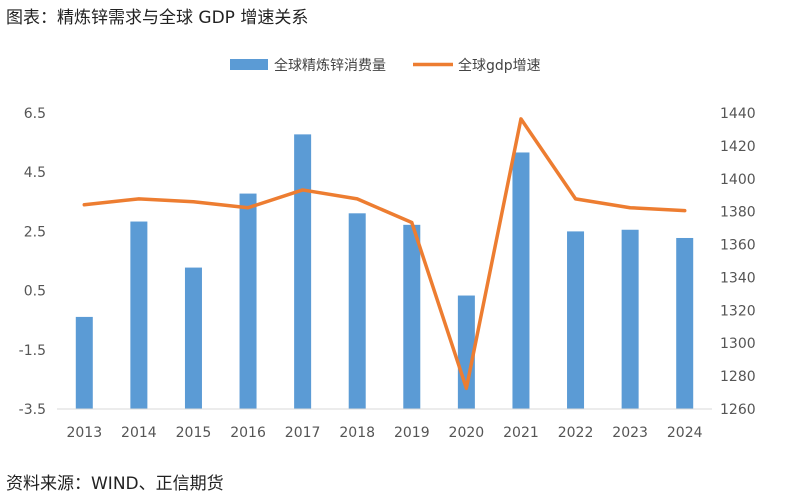 This screenshot has width=805, height=497. What do you see at coordinates (630, 433) in the screenshot?
I see `x-tick-label: 2023` at bounding box center [630, 433].